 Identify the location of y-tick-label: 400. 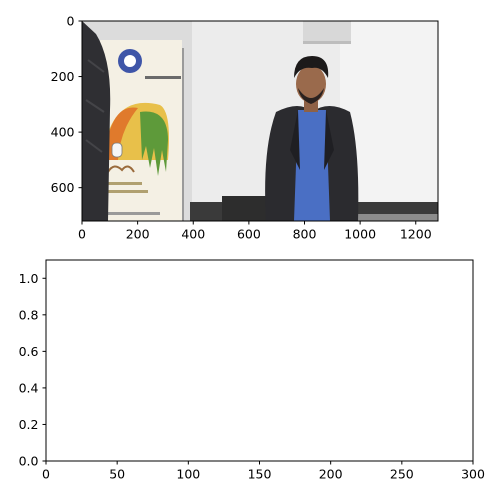
(63, 132).